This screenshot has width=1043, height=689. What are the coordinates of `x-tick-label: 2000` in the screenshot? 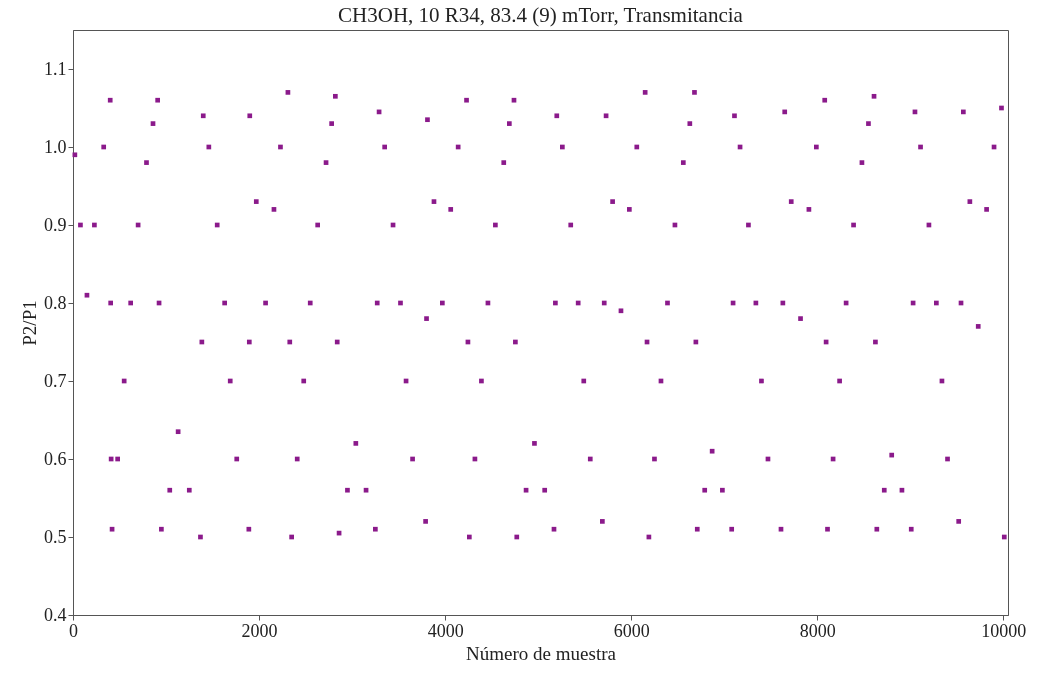 It's located at (259, 630).